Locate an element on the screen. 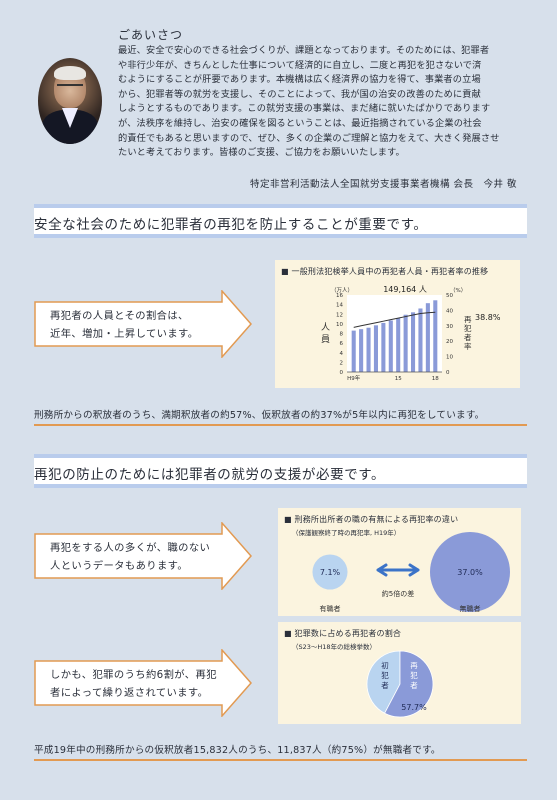 This screenshot has height=800, width=557. section1-top-rule is located at coordinates (280, 206).